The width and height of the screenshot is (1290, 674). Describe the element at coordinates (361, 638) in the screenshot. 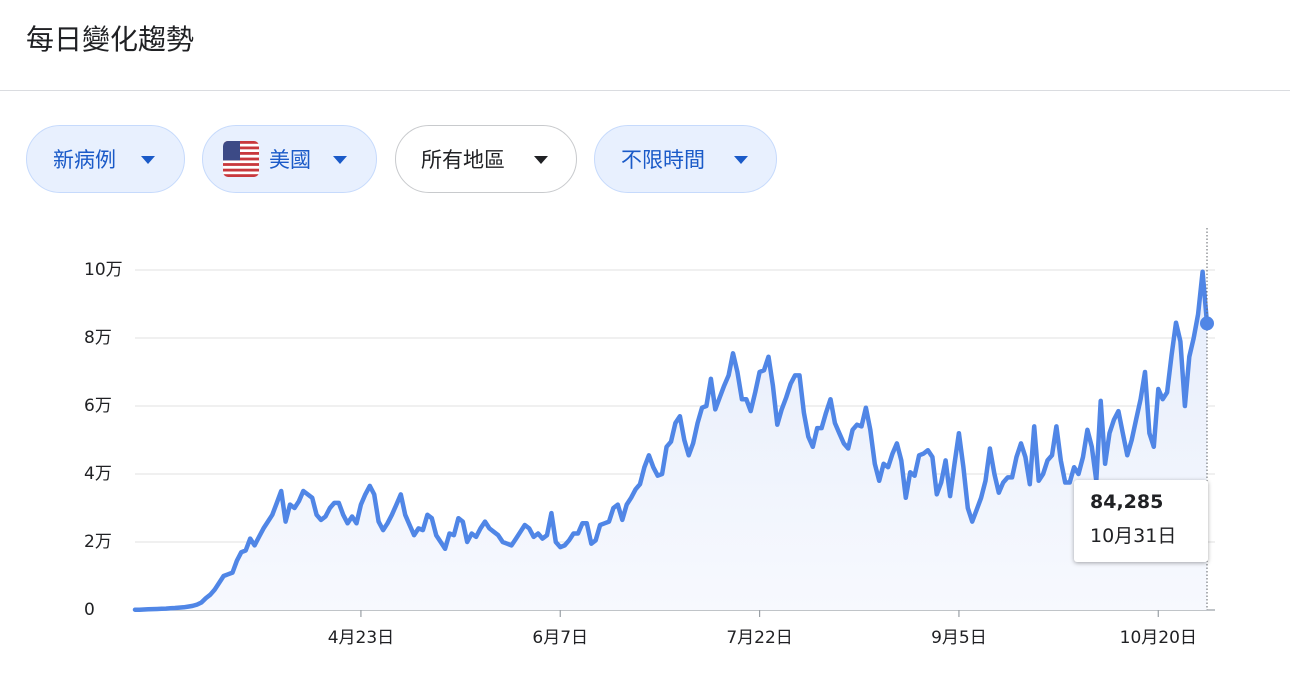

I see `x-tick-label: 4月23日` at that location.